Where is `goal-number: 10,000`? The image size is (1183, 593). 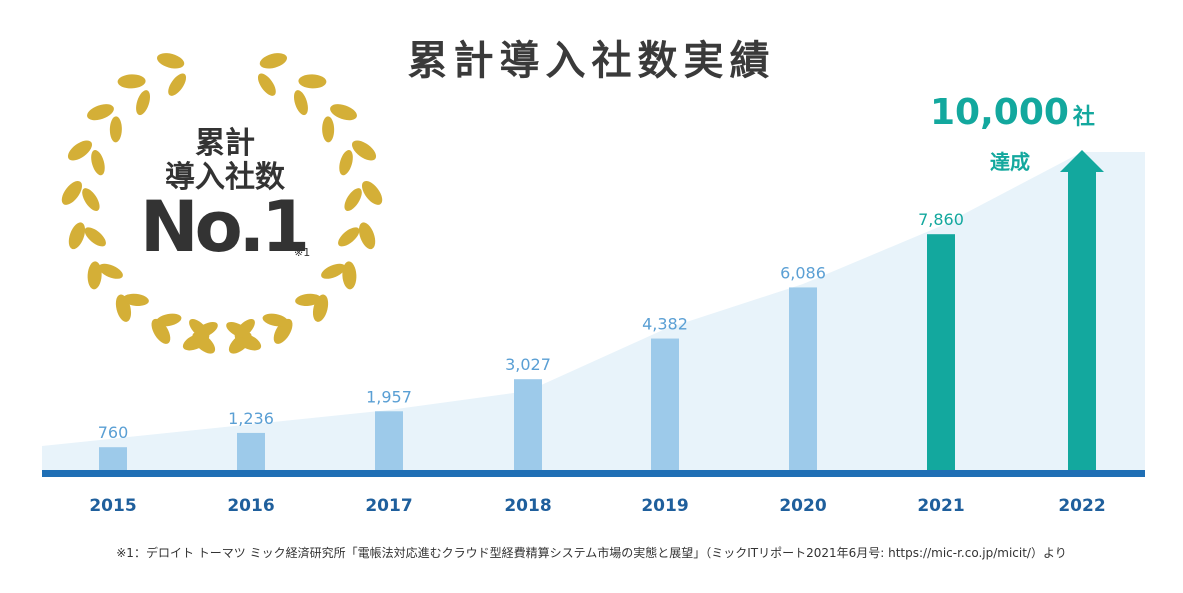 goal-number: 10,000 is located at coordinates (999, 112).